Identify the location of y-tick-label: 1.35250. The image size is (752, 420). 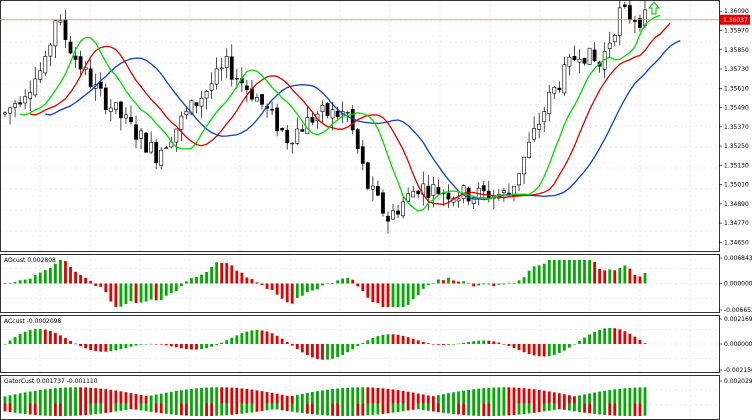
(736, 146).